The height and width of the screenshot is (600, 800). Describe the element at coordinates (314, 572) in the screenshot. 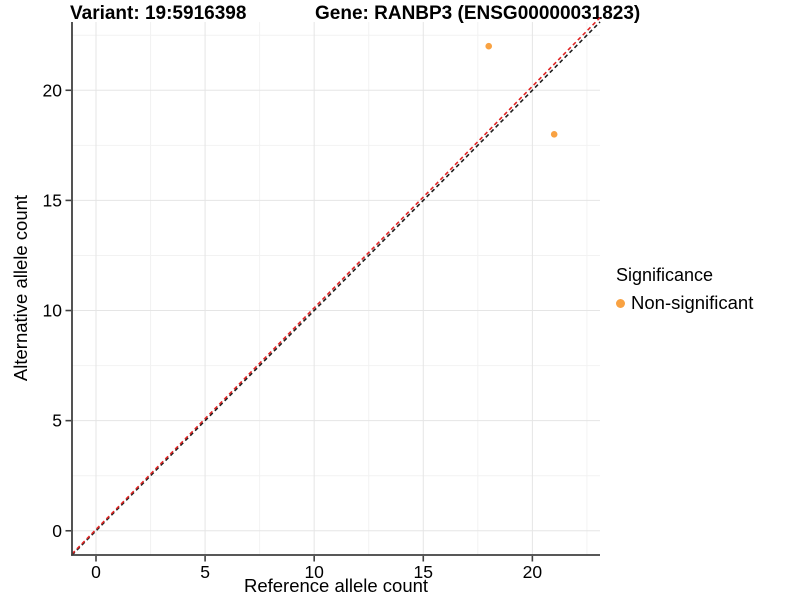

I see `x-tick-label: 10` at that location.